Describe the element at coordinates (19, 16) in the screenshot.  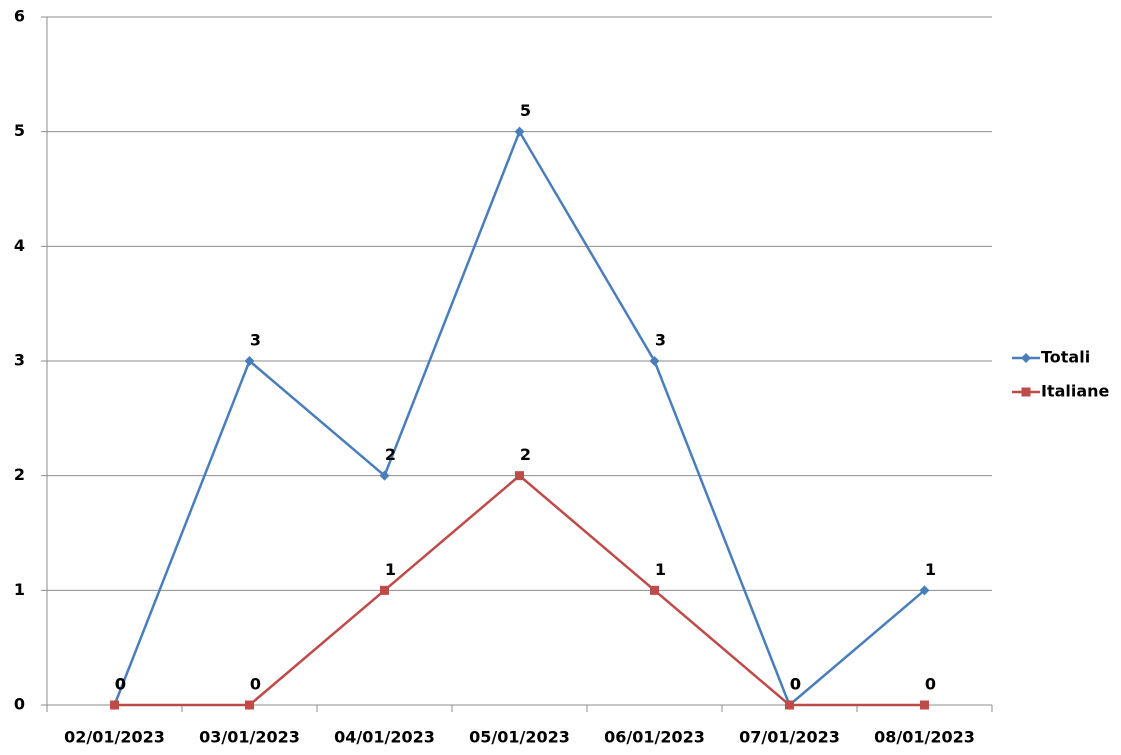
I see `y-tick-label: 6` at that location.